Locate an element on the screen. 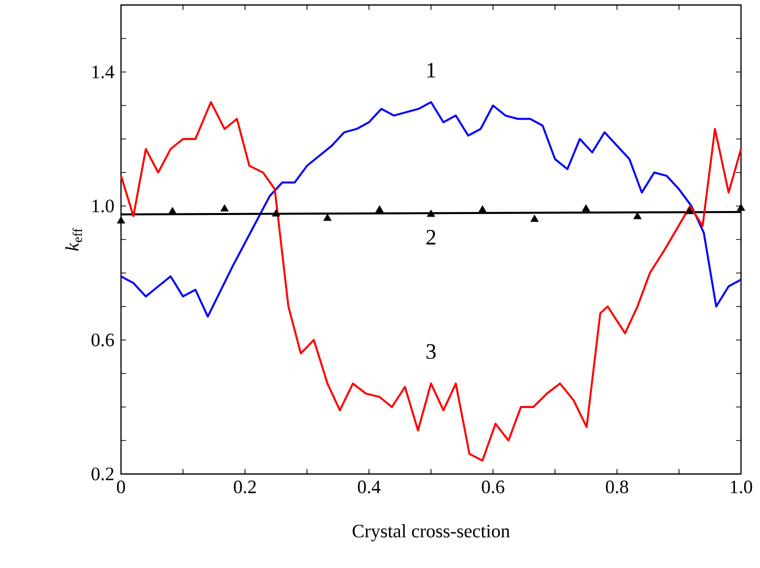  x-tick-label: 1.0 is located at coordinates (741, 487).